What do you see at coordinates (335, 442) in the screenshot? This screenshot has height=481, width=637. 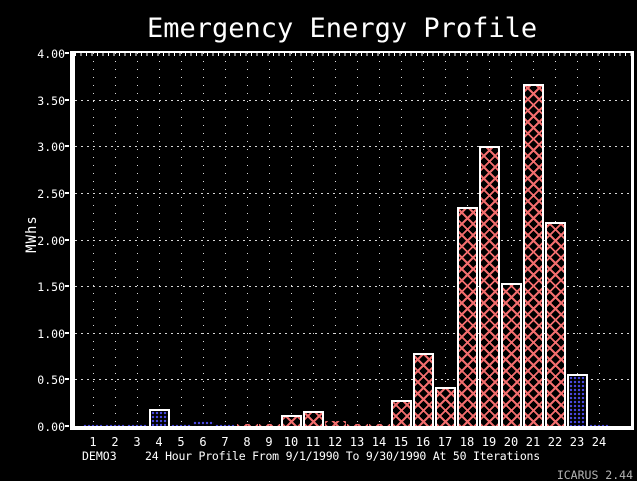 I see `x-axis-tick-label: 12` at bounding box center [335, 442].